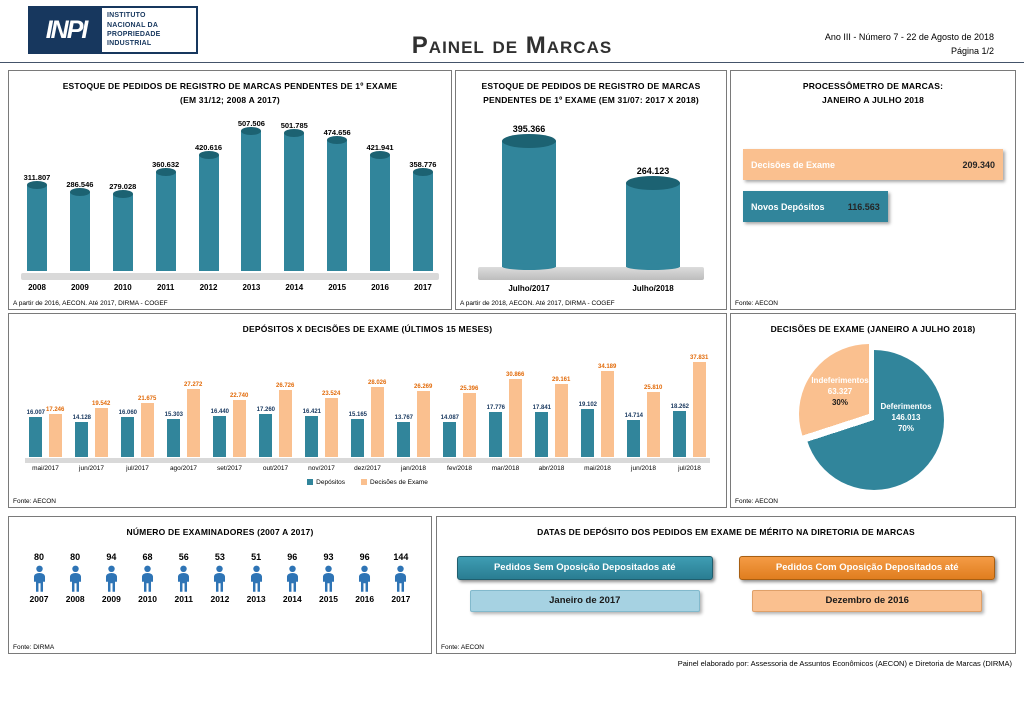  What do you see at coordinates (515, 374) in the screenshot?
I see `bar-value-label: 30.866` at bounding box center [515, 374].